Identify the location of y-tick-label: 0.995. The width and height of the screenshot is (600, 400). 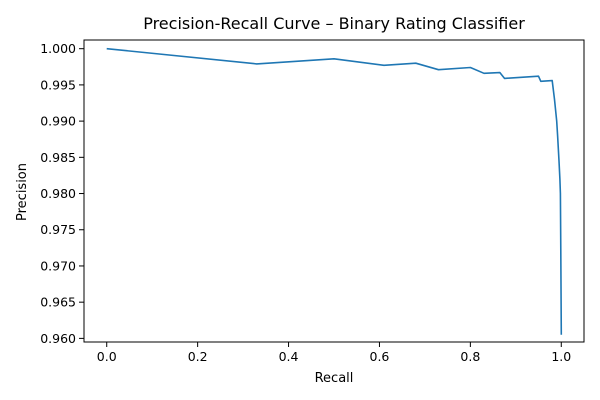
(58, 84).